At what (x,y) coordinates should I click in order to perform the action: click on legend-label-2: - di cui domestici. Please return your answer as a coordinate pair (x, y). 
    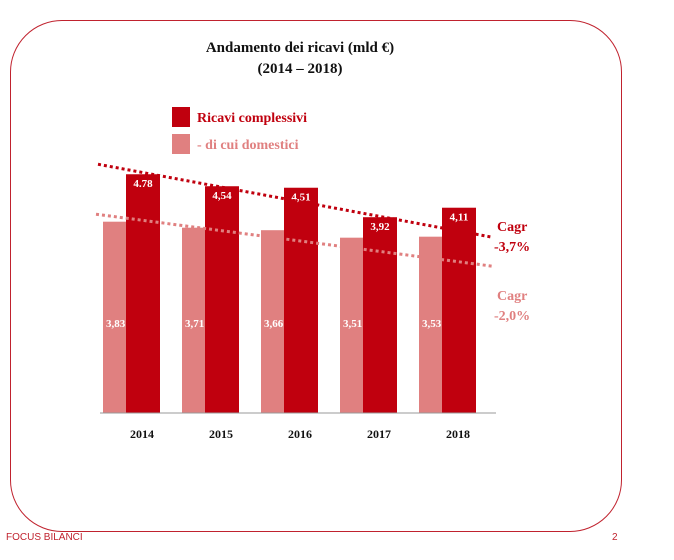
    Looking at the image, I should click on (248, 145).